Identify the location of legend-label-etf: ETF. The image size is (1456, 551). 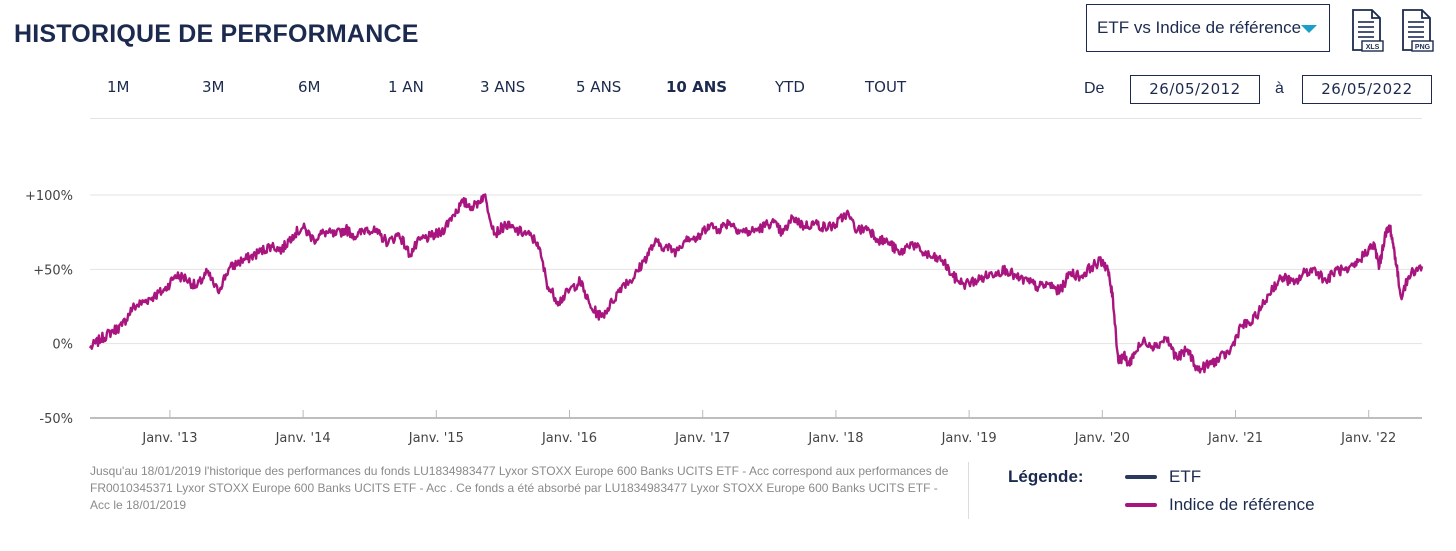
(1185, 476).